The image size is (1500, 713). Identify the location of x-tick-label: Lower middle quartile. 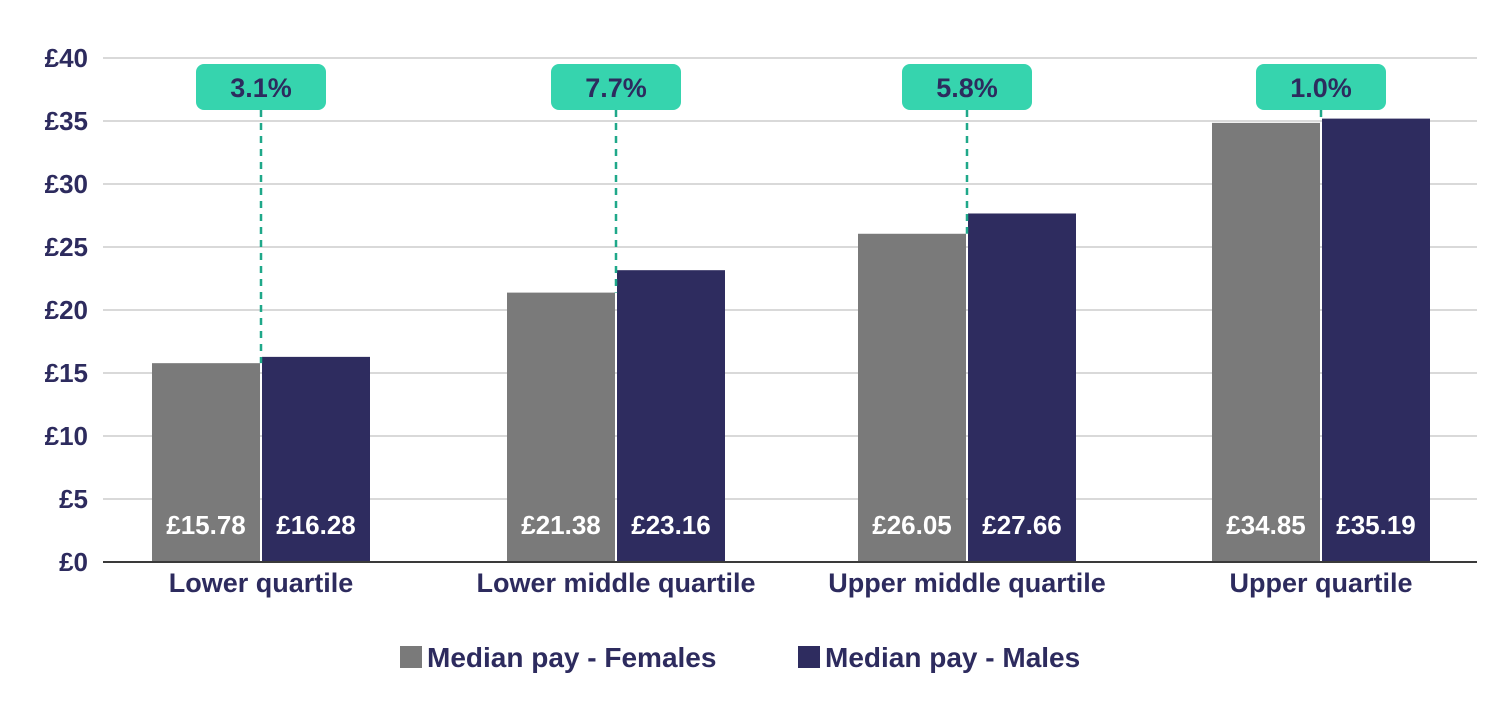
(615, 583).